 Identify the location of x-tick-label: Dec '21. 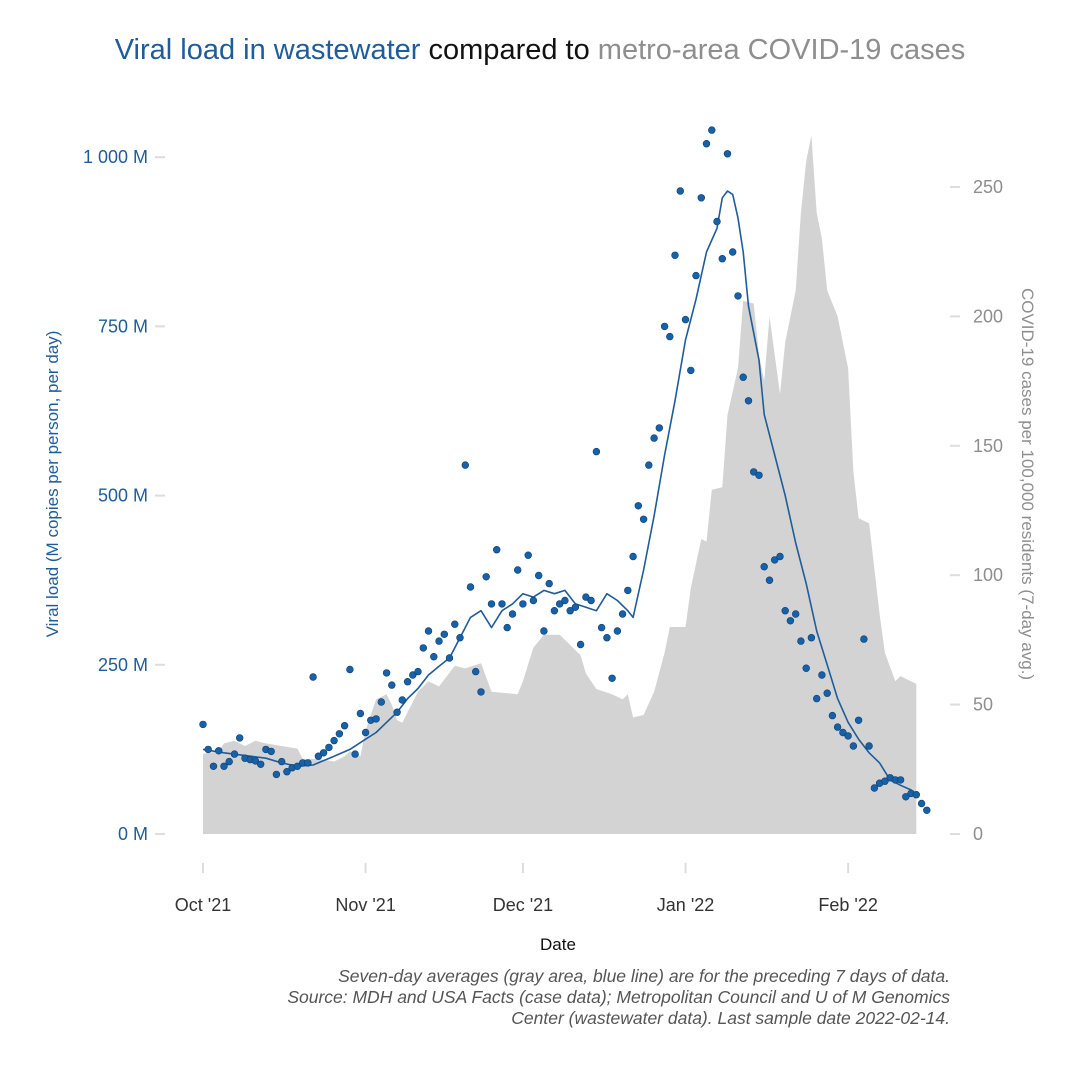
(523, 905).